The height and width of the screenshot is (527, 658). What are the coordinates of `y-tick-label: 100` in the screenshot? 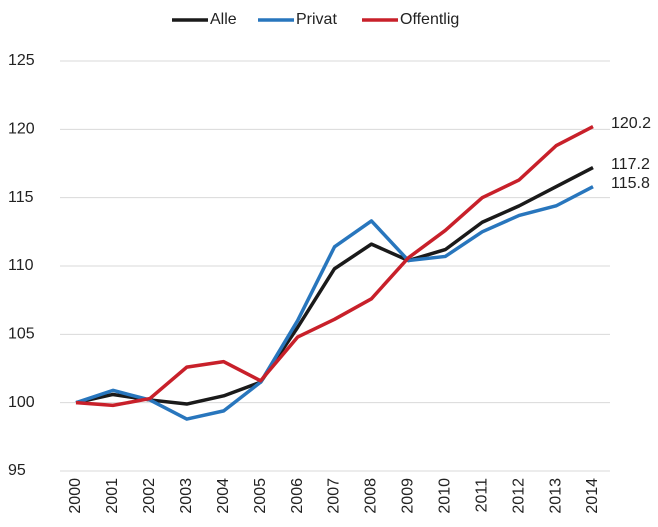 It's located at (21, 402).